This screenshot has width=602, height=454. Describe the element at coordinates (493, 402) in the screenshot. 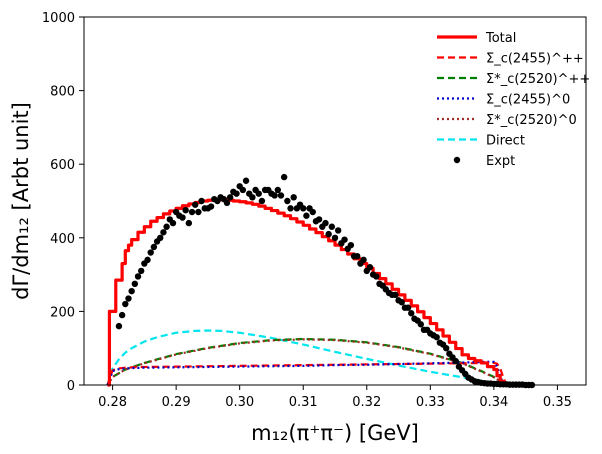

I see `x-tick-label: 0.34` at that location.